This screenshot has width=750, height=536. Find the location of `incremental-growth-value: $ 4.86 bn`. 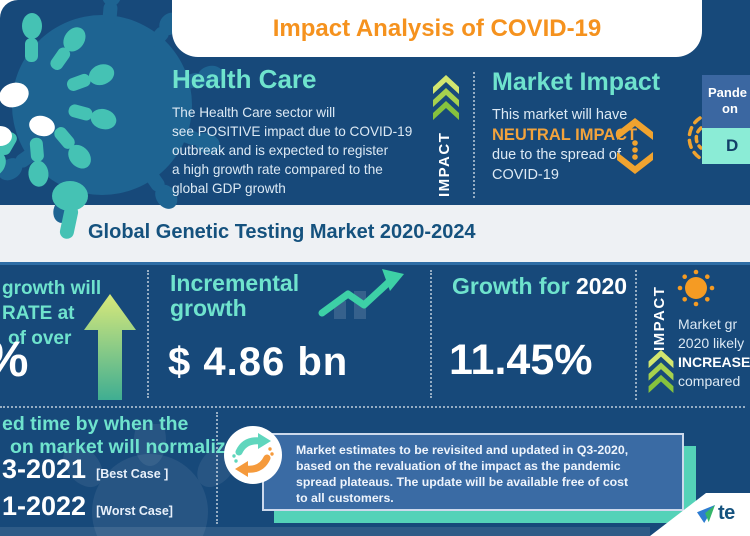

incremental-growth-value: $ 4.86 bn is located at coordinates (258, 362).